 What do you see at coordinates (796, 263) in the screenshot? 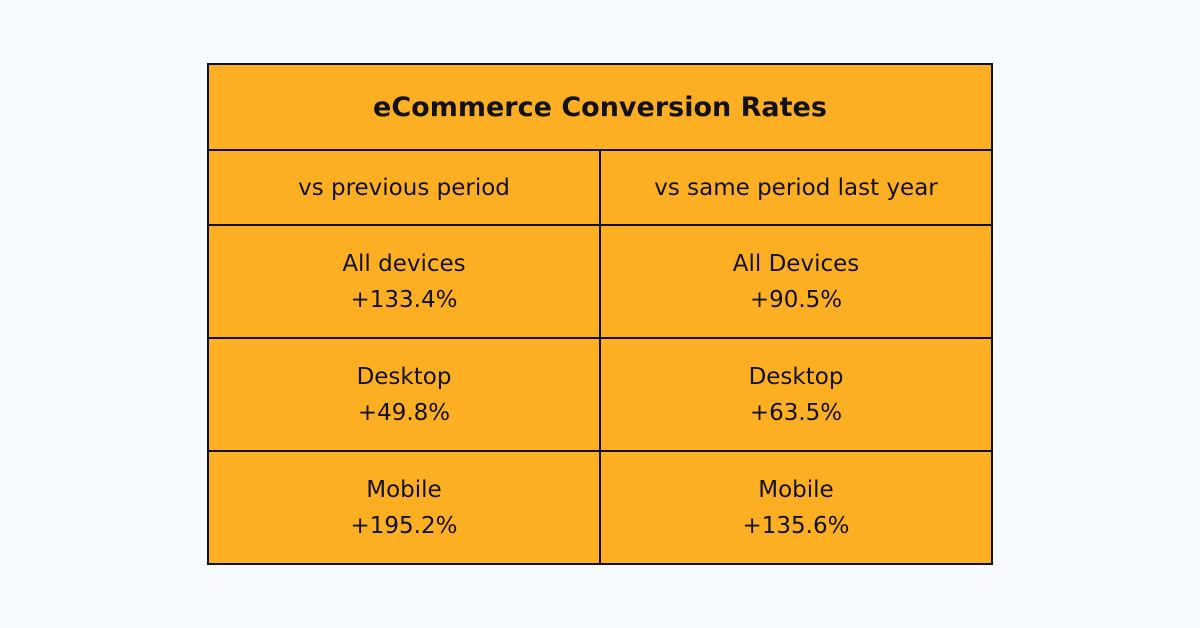
I see `cell-label: All Devices` at bounding box center [796, 263].